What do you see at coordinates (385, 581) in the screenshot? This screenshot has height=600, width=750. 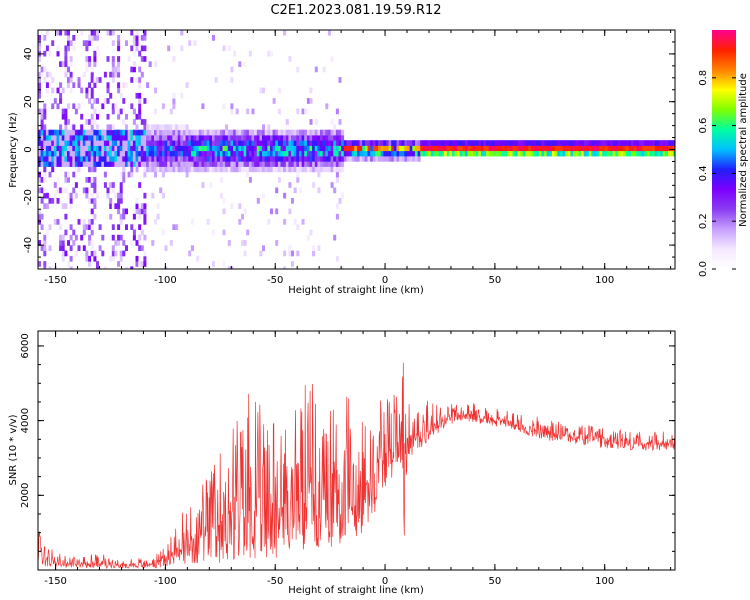 I see `x-tick-label: 0` at bounding box center [385, 581].